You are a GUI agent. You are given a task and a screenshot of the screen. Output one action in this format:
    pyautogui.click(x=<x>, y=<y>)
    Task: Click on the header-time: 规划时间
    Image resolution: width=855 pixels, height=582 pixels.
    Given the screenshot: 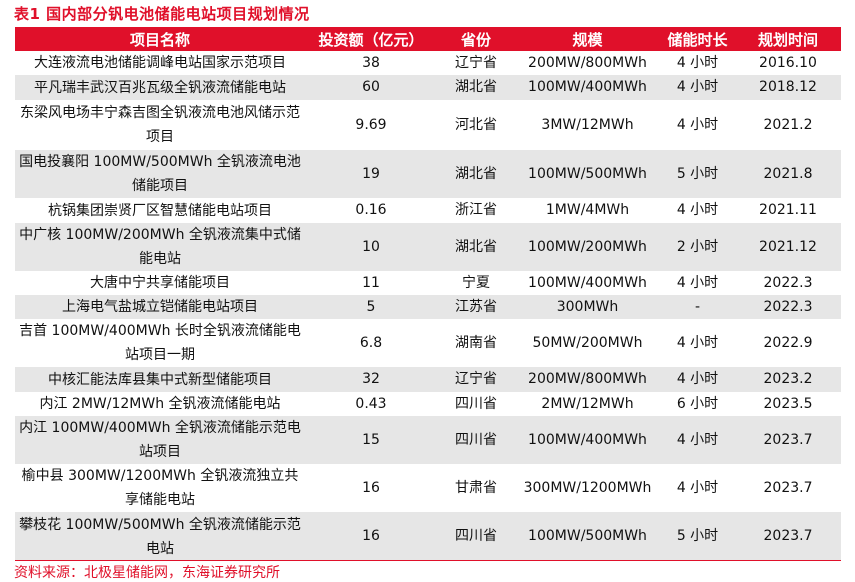 What is the action you would take?
    pyautogui.click(x=788, y=39)
    